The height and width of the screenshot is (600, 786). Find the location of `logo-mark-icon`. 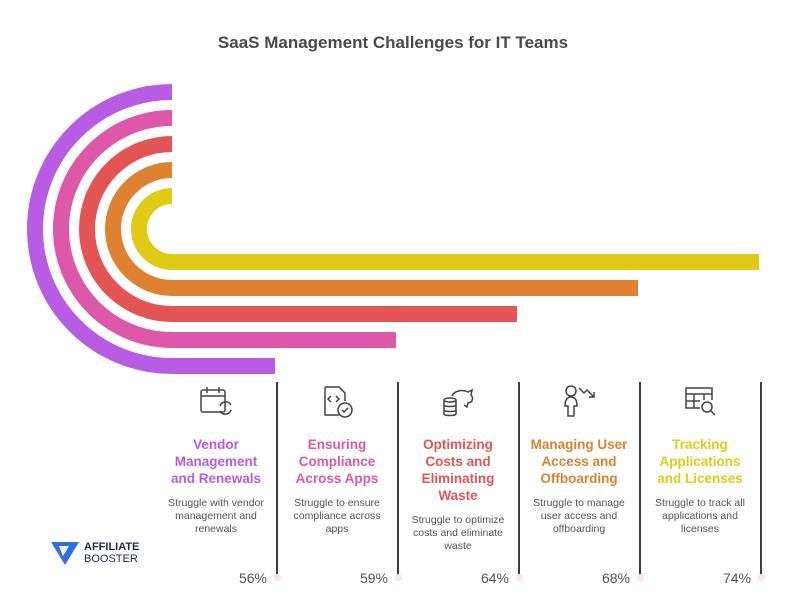

logo-mark-icon is located at coordinates (65, 553).